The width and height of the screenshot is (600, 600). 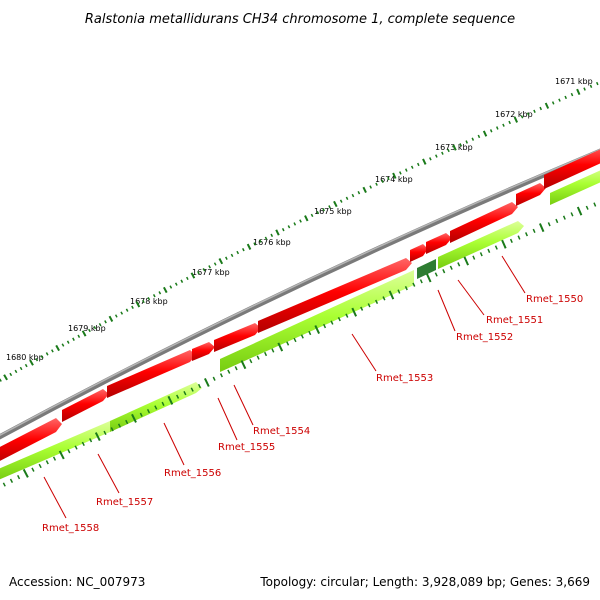 I want to click on gene-label: Rmet_1553, so click(x=404, y=378).